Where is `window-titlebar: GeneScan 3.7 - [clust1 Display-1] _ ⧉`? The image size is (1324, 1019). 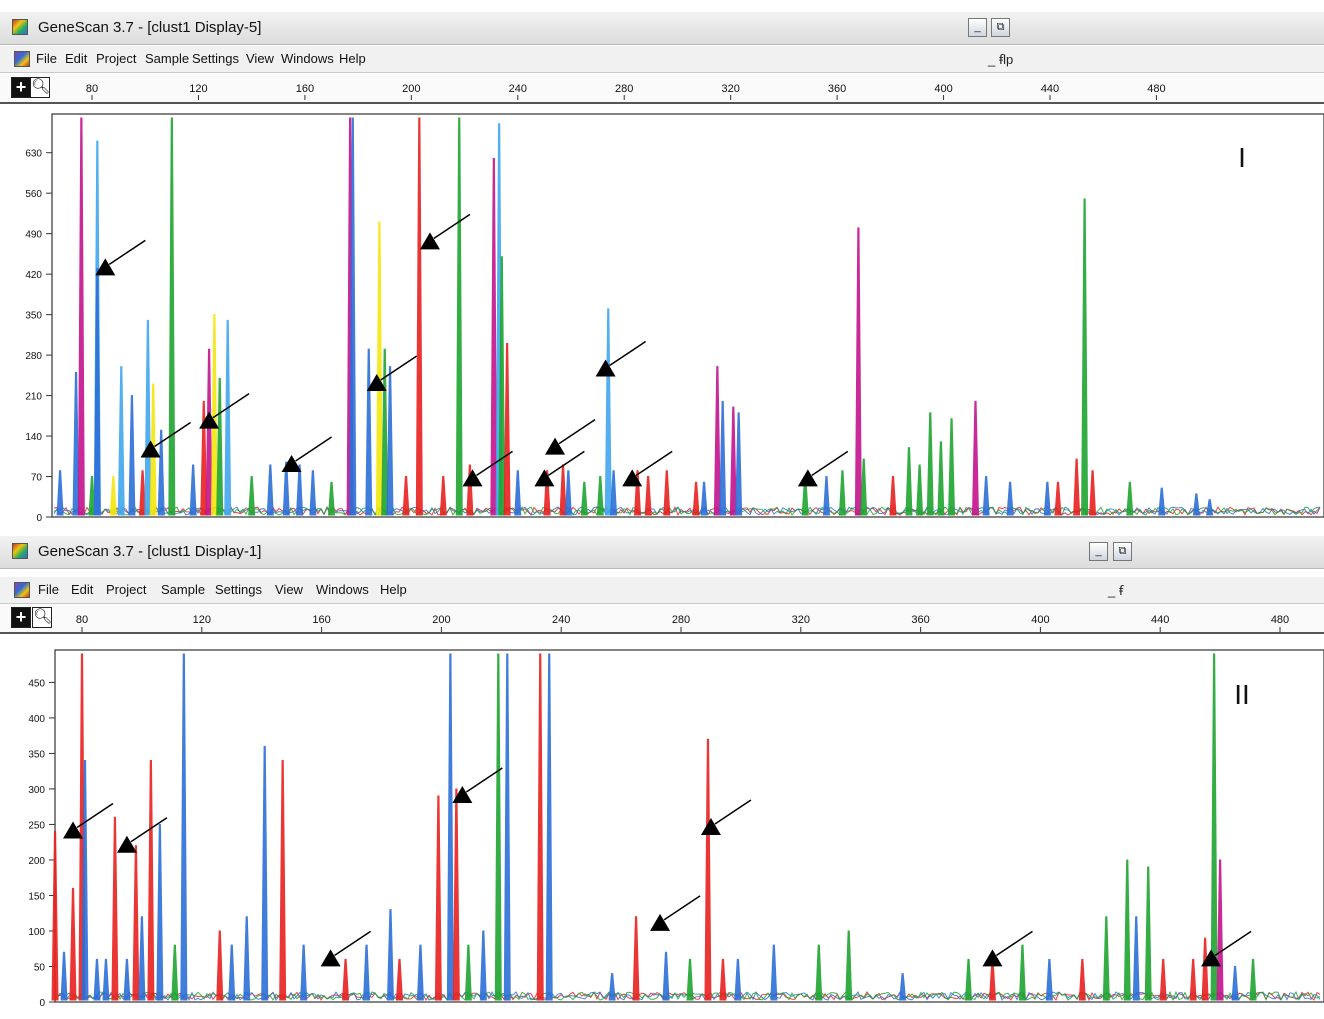 window-titlebar: GeneScan 3.7 - [clust1 Display-1] _ ⧉ is located at coordinates (662, 552).